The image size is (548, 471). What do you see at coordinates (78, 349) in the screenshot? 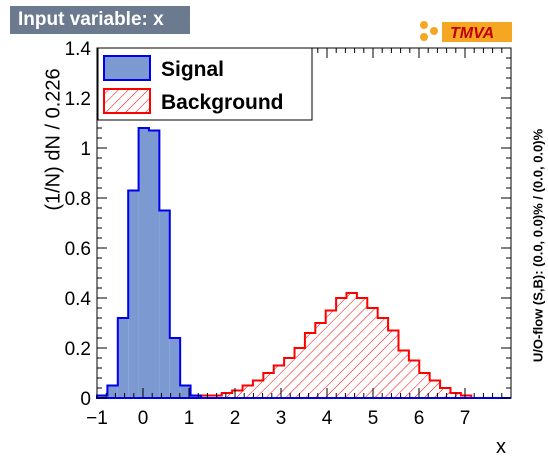
I see `y-tick-label: 0.2` at bounding box center [78, 349].